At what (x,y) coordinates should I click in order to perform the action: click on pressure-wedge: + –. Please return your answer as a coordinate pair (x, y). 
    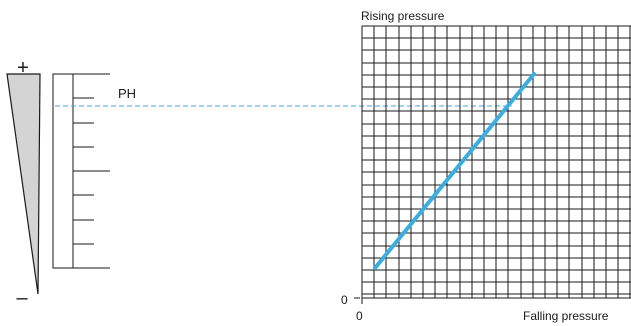
    Looking at the image, I should click on (23, 183).